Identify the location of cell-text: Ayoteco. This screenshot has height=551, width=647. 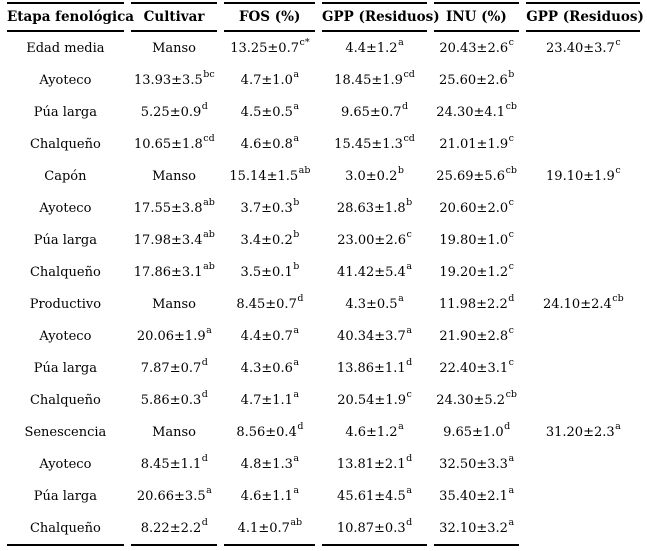
(65, 336).